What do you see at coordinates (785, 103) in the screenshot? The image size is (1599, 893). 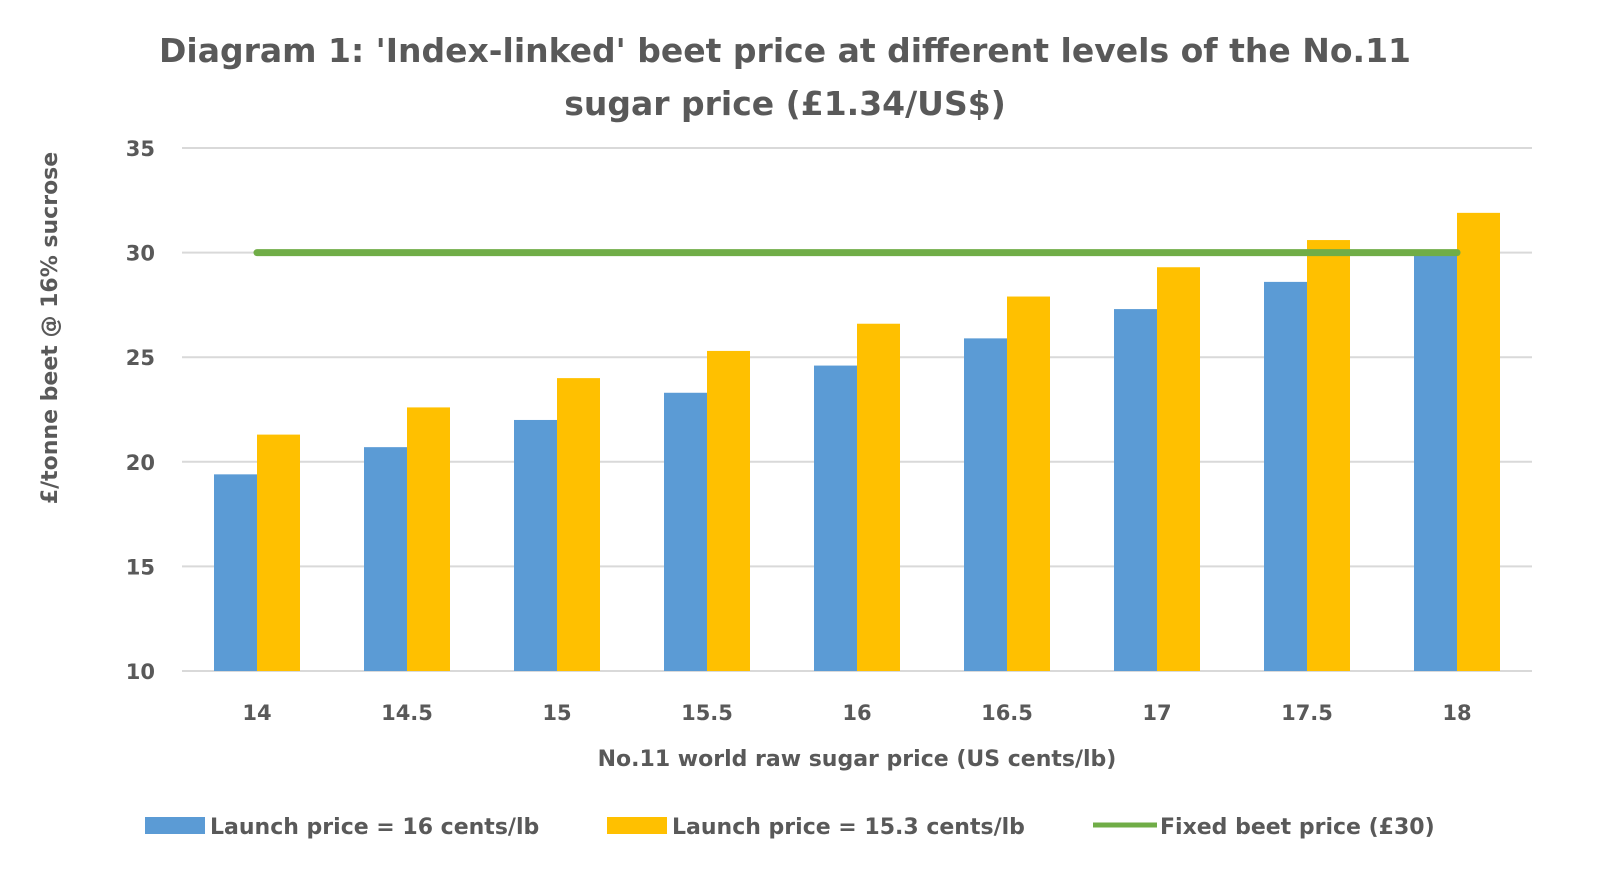 I see `chart-title-line2: sugar price (£1.34/US$)` at bounding box center [785, 103].